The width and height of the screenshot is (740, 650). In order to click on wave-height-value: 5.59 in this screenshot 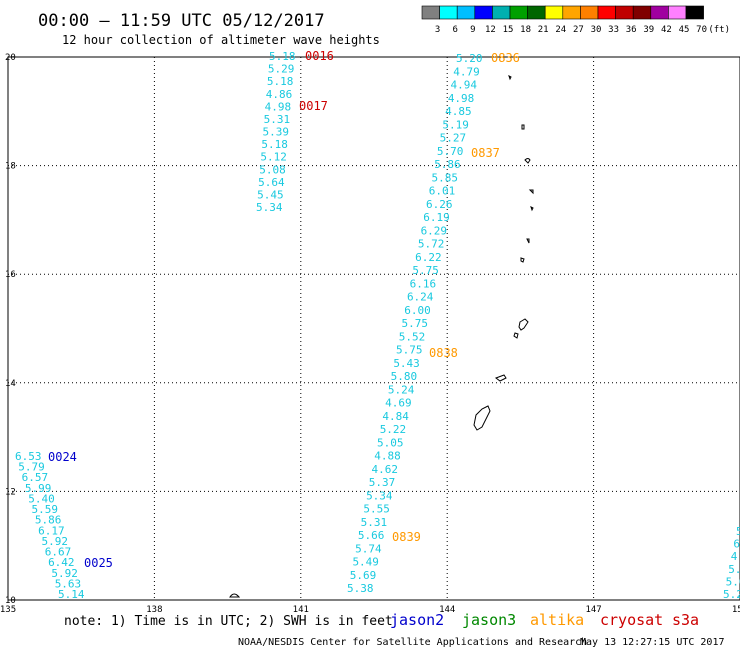, I will do `click(45, 509)`.